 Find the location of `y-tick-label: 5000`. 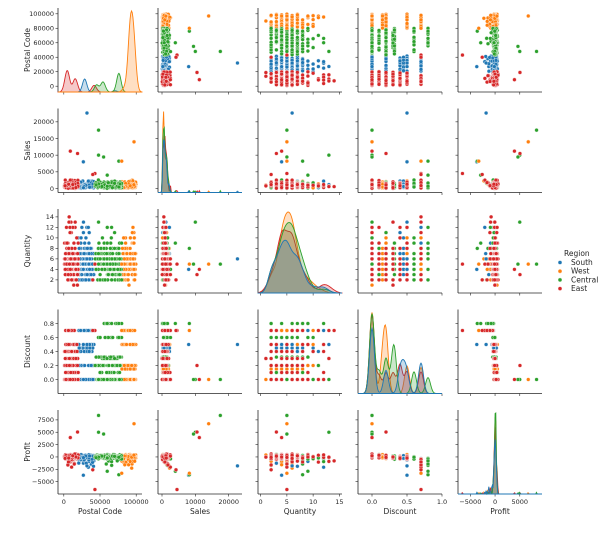

y-tick-label: 5000 is located at coordinates (45, 172).